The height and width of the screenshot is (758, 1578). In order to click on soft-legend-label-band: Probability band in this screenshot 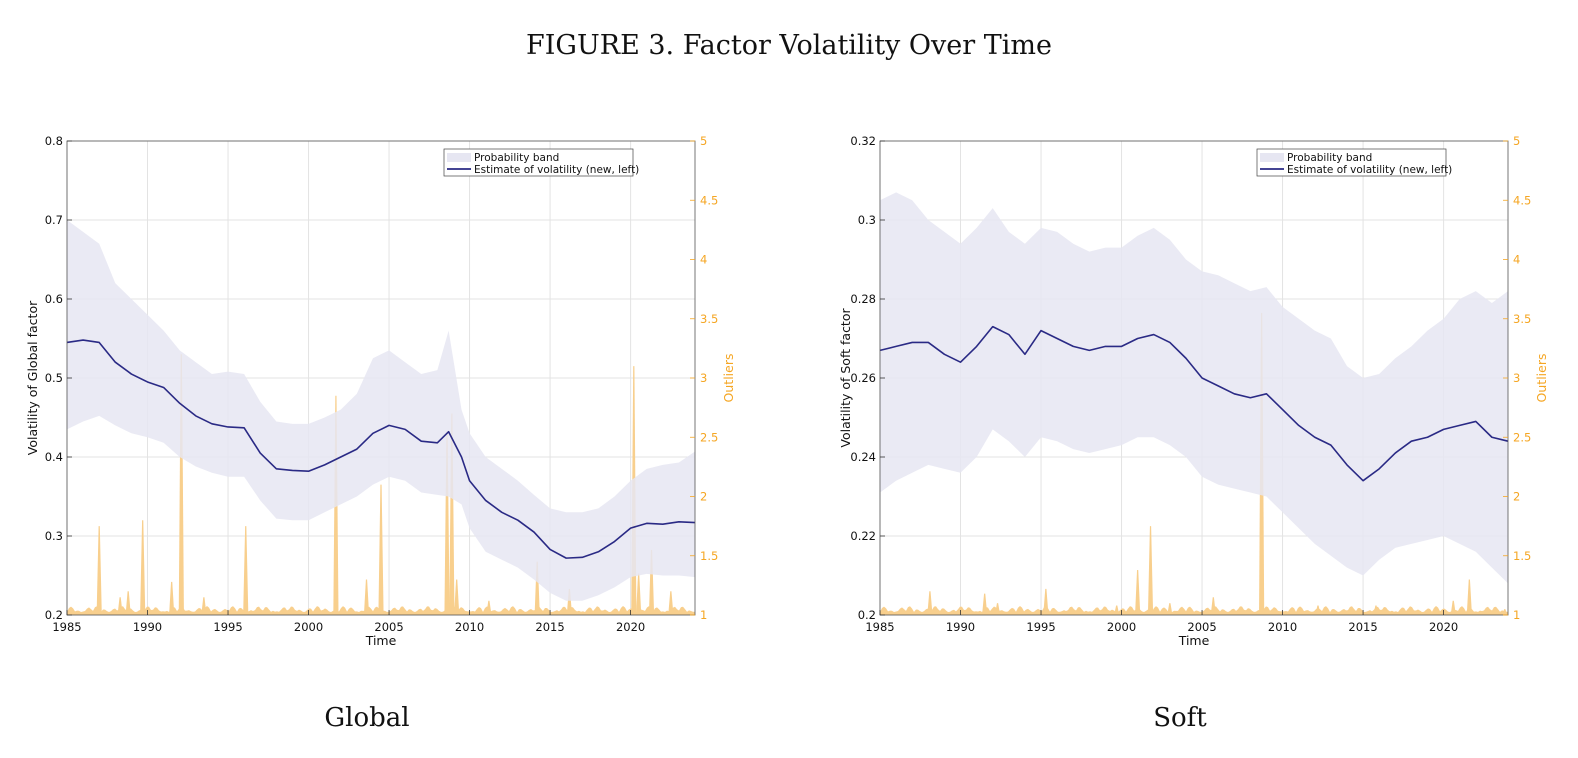, I will do `click(1329, 158)`.